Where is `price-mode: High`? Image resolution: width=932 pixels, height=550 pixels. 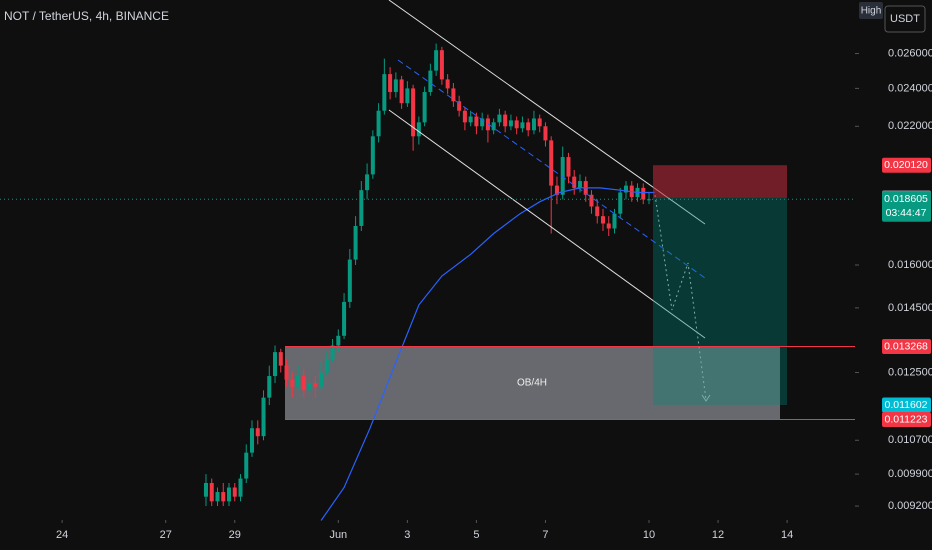
price-mode: High is located at coordinates (871, 11).